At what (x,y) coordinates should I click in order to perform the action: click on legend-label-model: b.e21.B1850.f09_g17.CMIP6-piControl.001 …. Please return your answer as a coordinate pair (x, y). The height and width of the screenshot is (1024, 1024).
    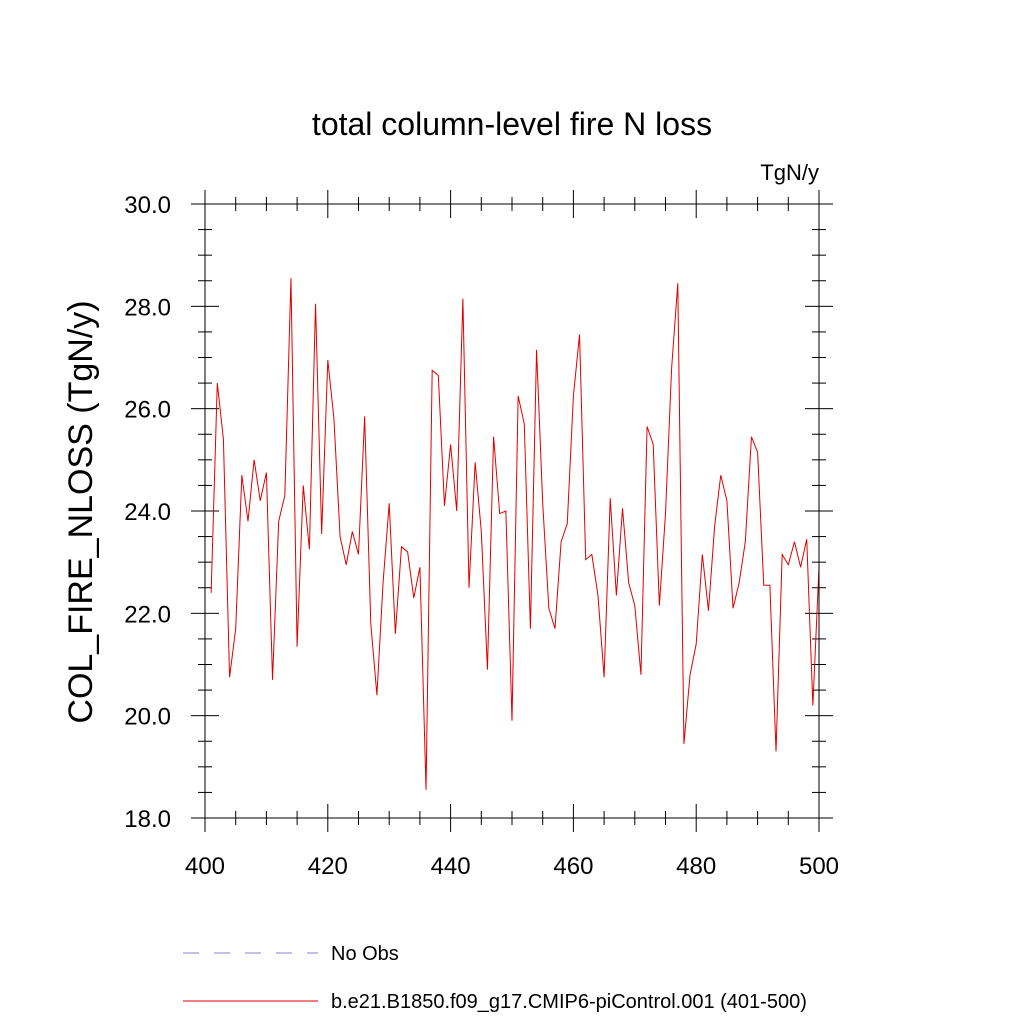
    Looking at the image, I should click on (569, 1002).